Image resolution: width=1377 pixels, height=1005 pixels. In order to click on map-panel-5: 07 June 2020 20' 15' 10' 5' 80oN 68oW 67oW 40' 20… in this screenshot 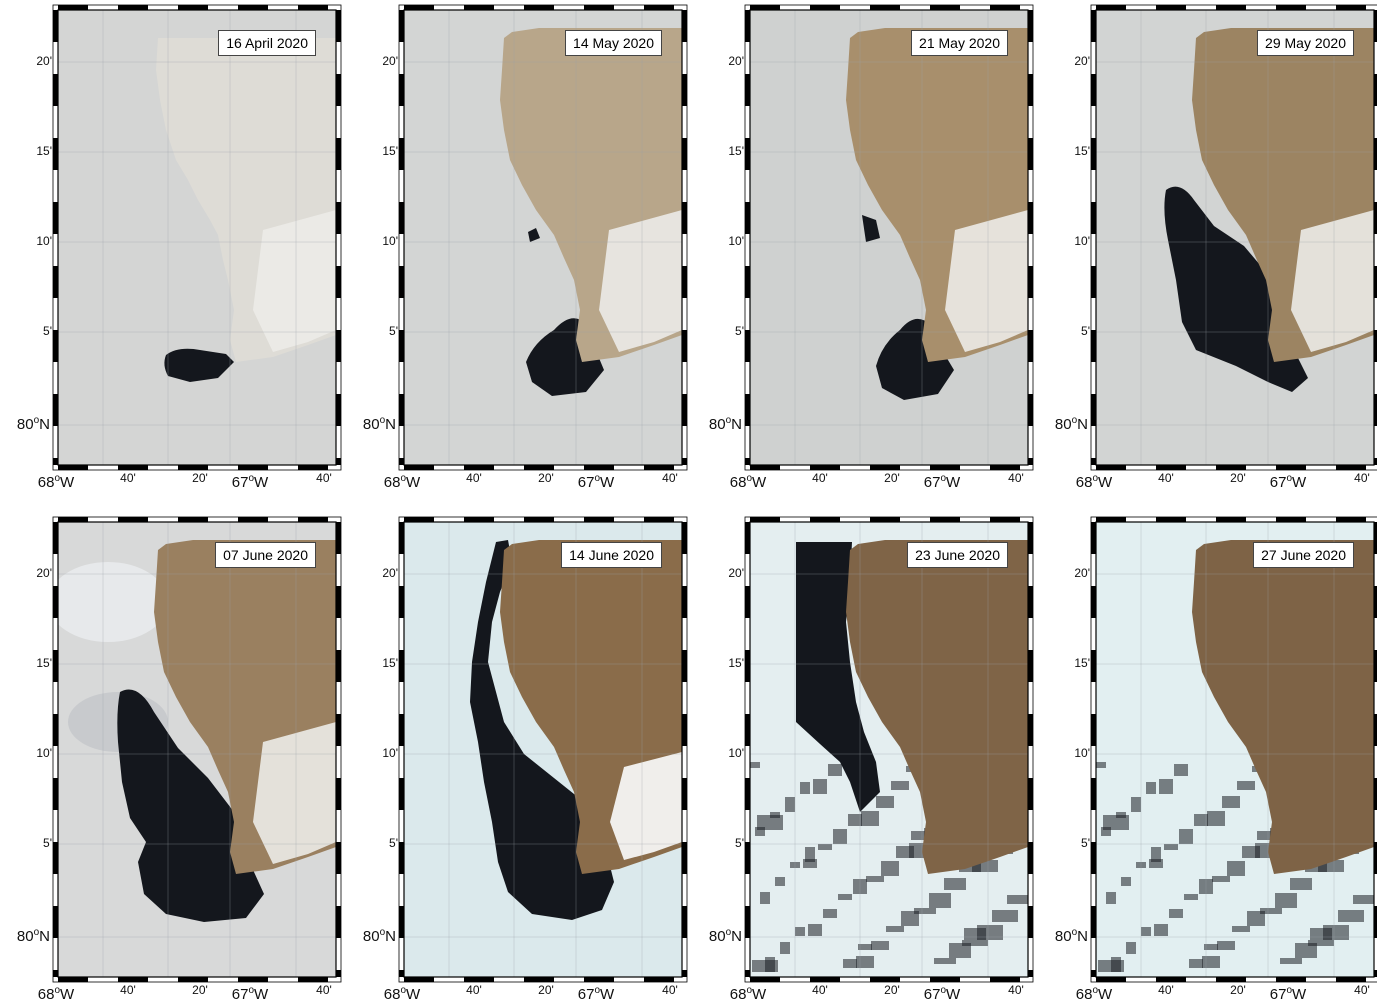, I will do `click(182, 759)`.